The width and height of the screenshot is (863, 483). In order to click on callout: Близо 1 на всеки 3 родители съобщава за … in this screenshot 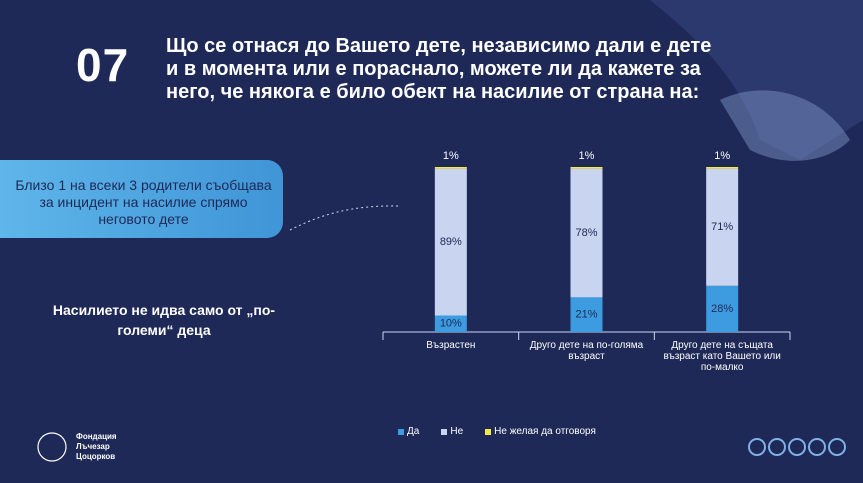, I will do `click(141, 199)`.